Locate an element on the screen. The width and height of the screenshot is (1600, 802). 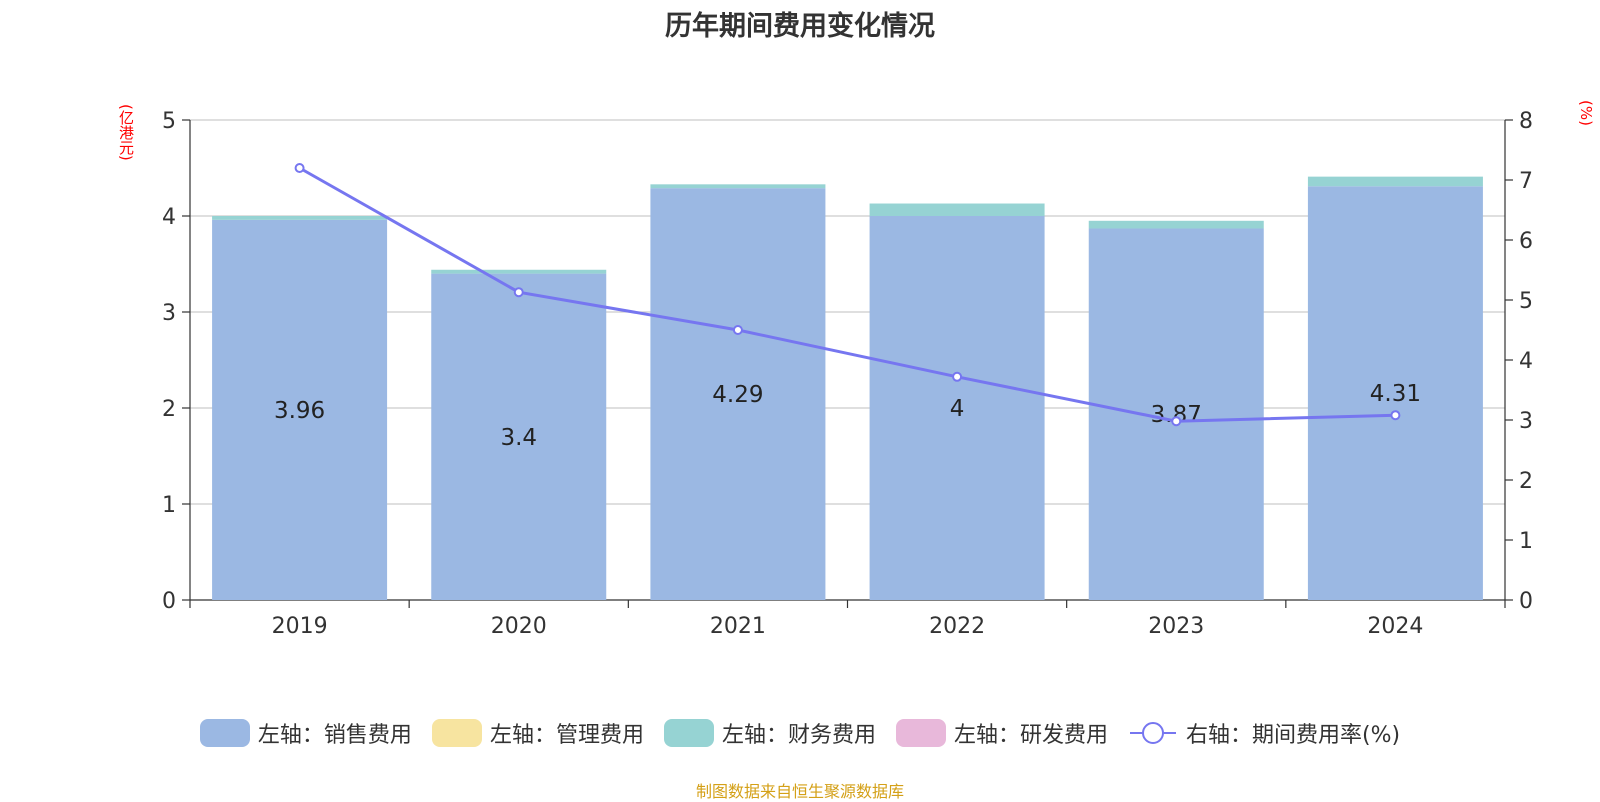
left-axis-tick-label: 2 is located at coordinates (169, 409).